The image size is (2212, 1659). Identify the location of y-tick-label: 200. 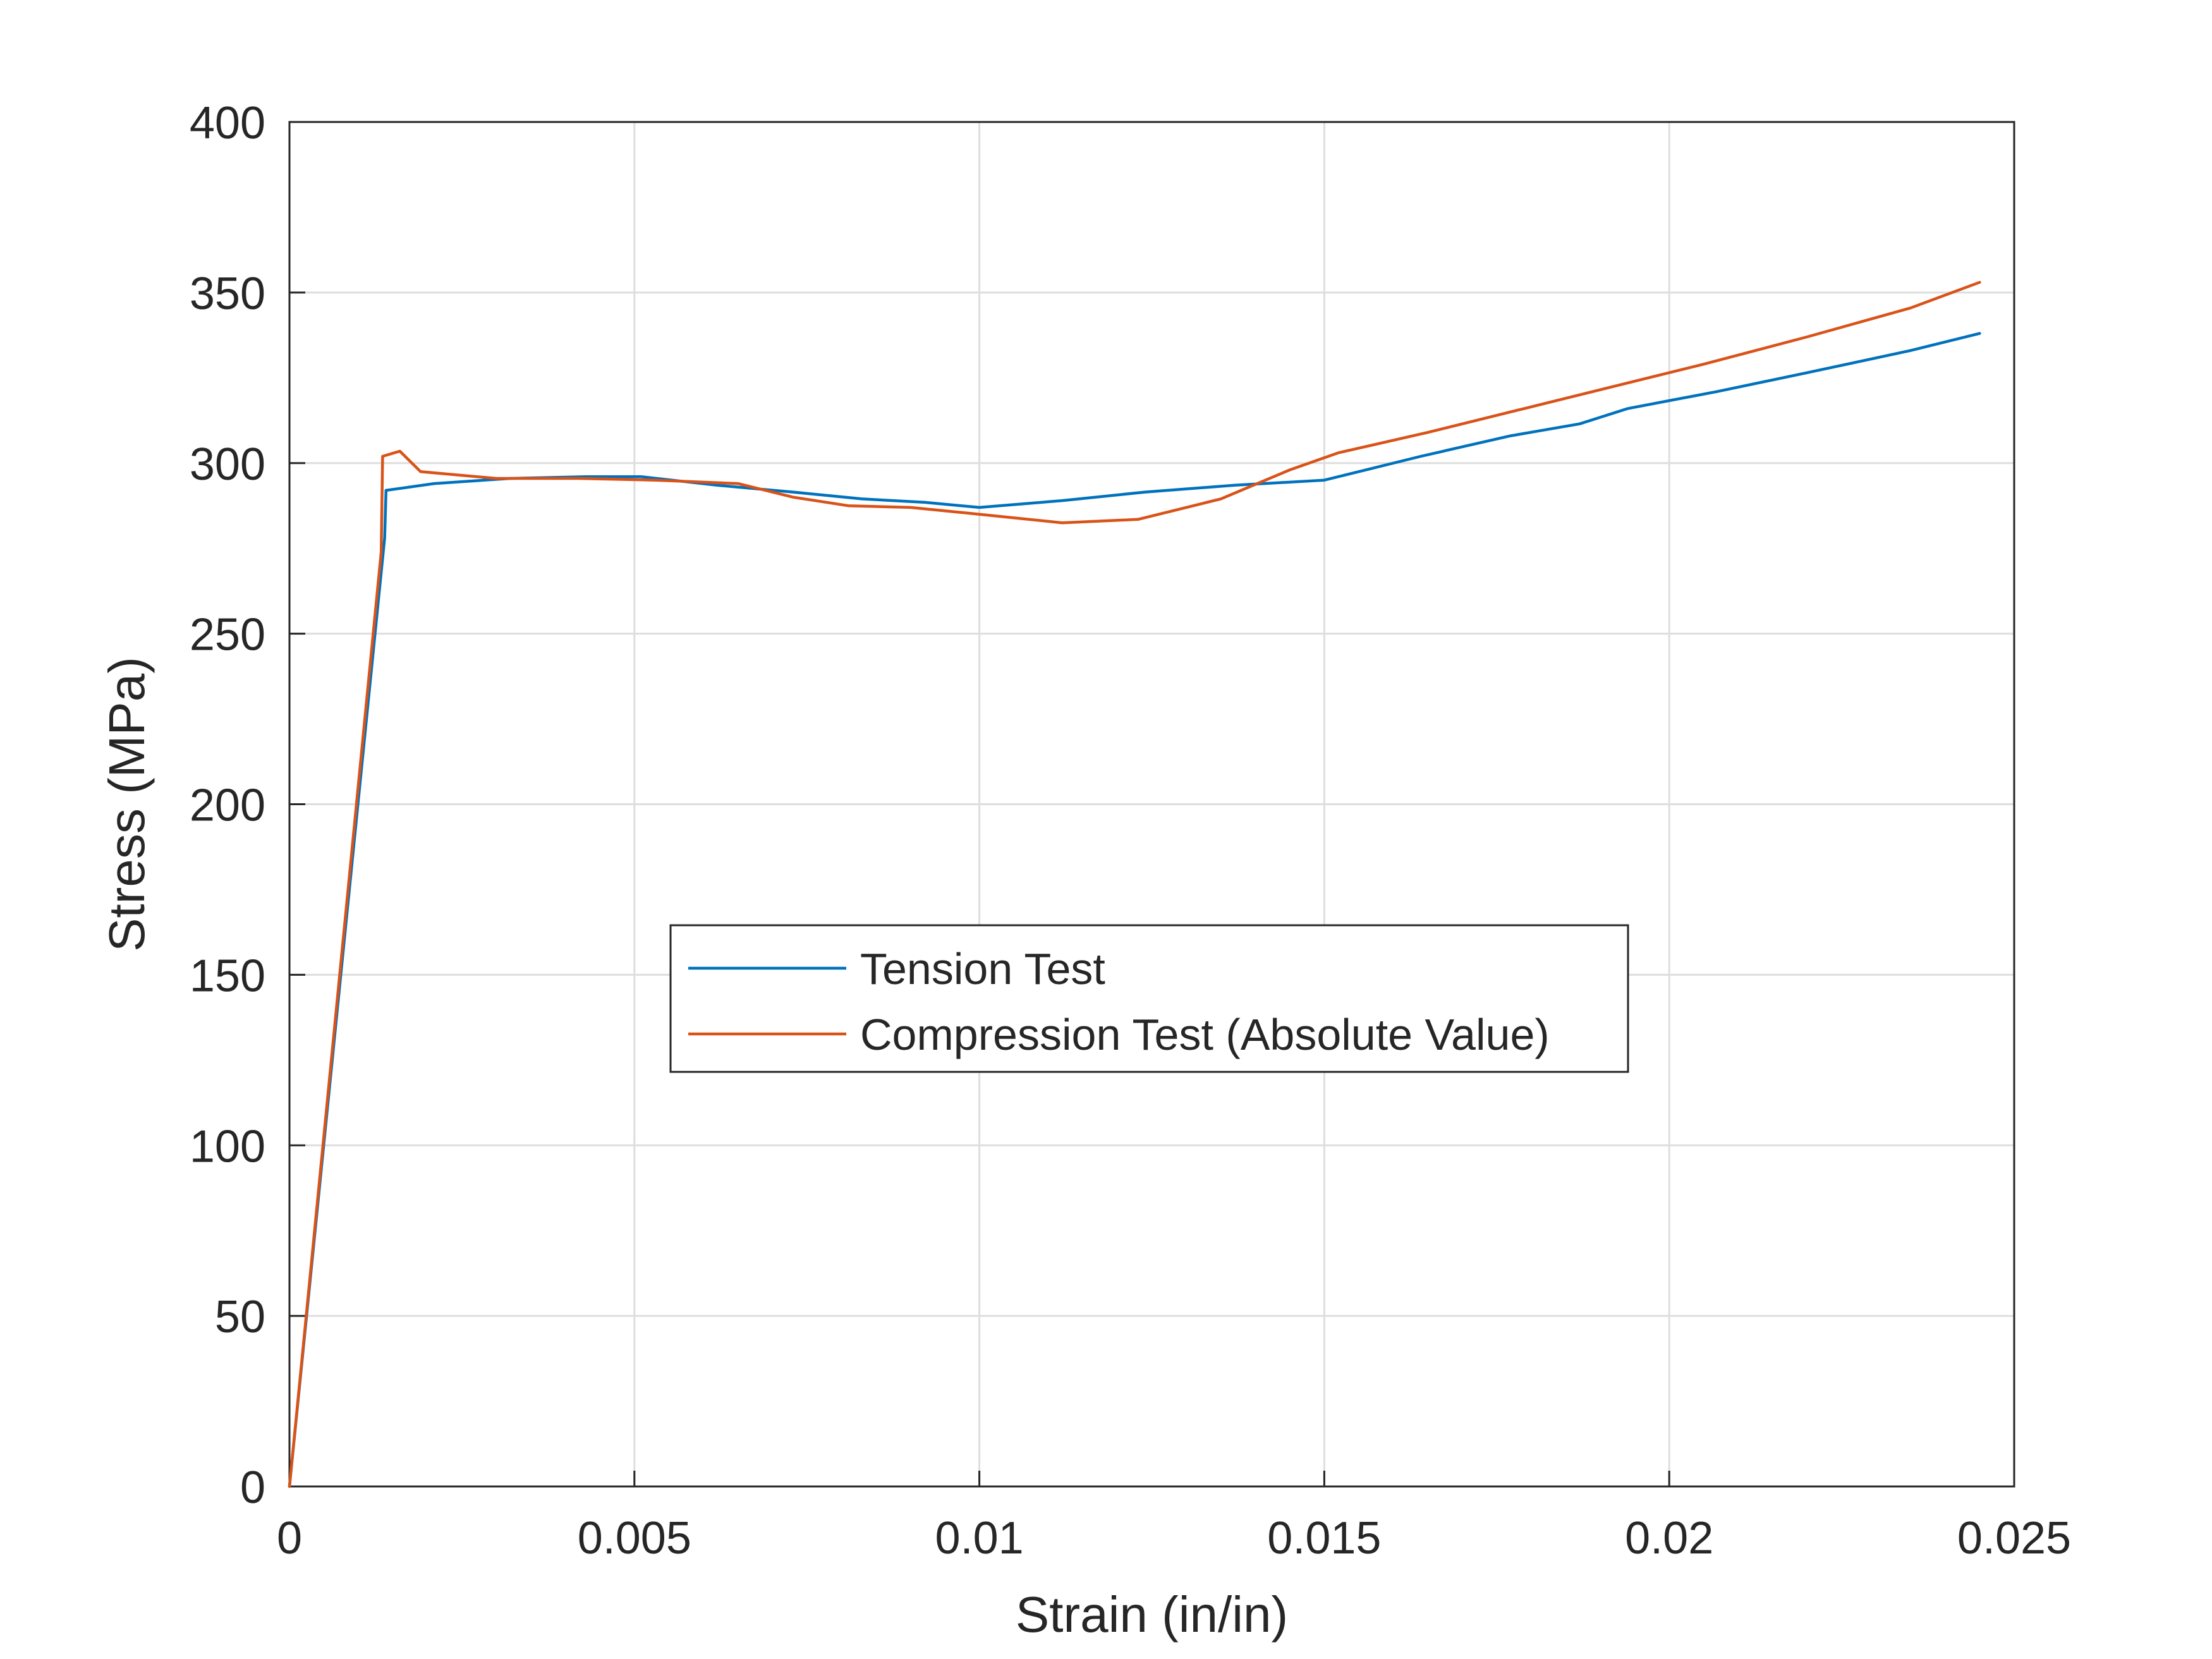
(227, 806).